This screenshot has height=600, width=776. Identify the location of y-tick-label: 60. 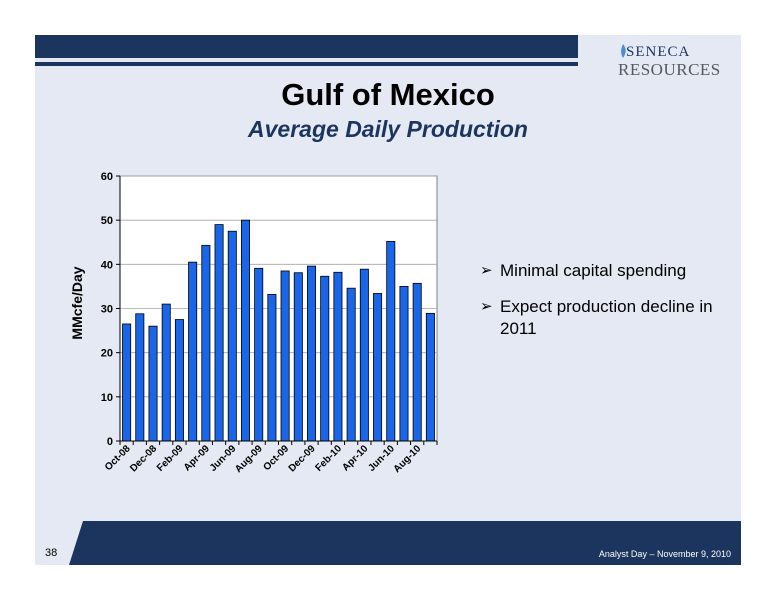
(107, 177).